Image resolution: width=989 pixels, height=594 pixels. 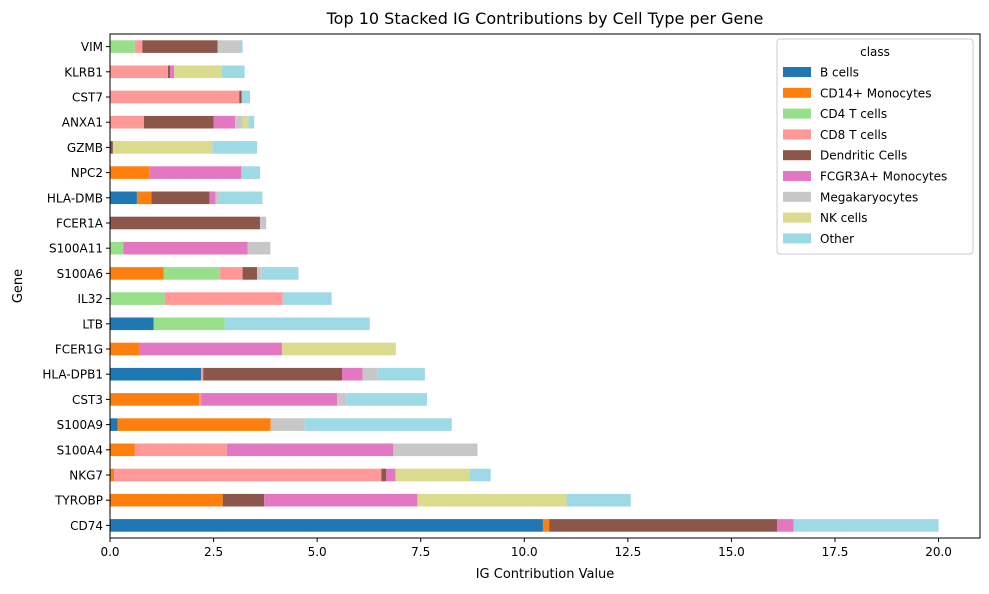 What do you see at coordinates (875, 146) in the screenshot?
I see `legend-box` at bounding box center [875, 146].